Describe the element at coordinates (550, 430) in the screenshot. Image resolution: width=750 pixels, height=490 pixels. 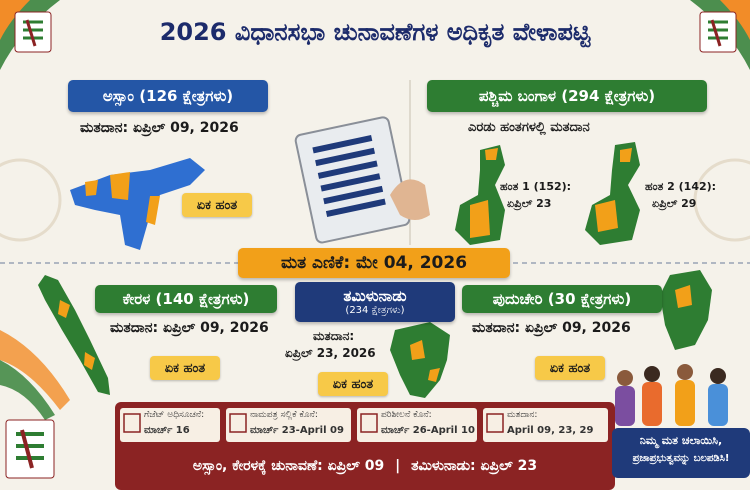
I see `timeline-date: April 09, 23, 29` at that location.